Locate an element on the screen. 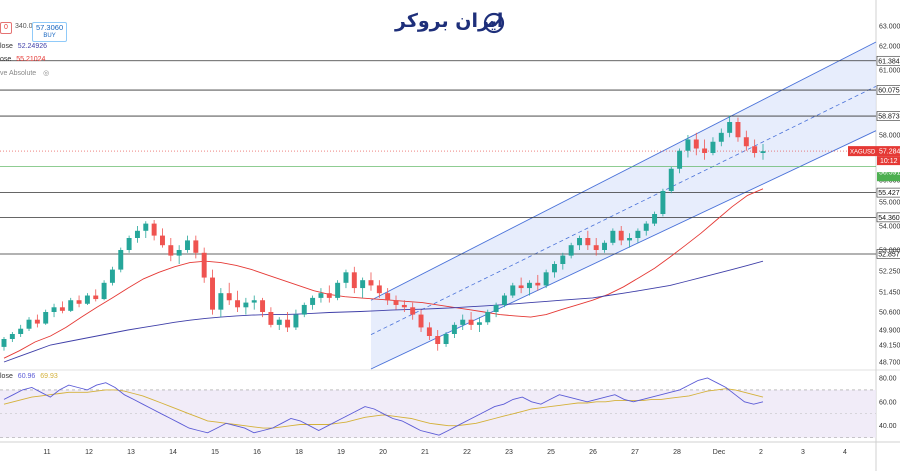 This screenshot has height=471, width=900. sell-box: 0 is located at coordinates (6, 28).